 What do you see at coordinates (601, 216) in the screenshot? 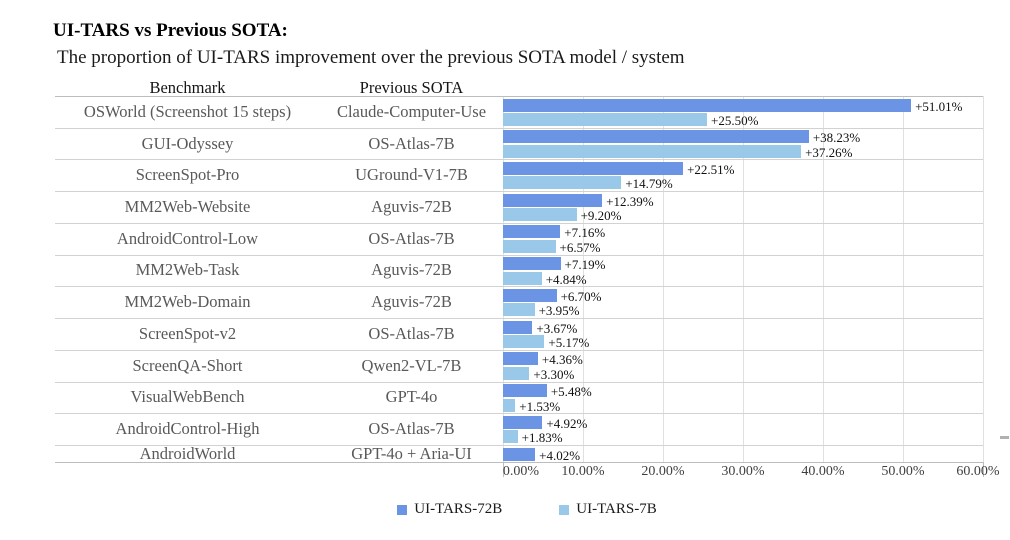
I see `bar-value-label: +9.20%` at bounding box center [601, 216].